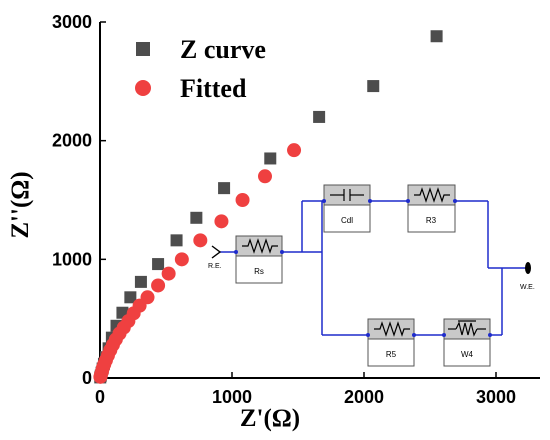 The image size is (550, 440). I want to click on legend-marker-z-curve, so click(143, 49).